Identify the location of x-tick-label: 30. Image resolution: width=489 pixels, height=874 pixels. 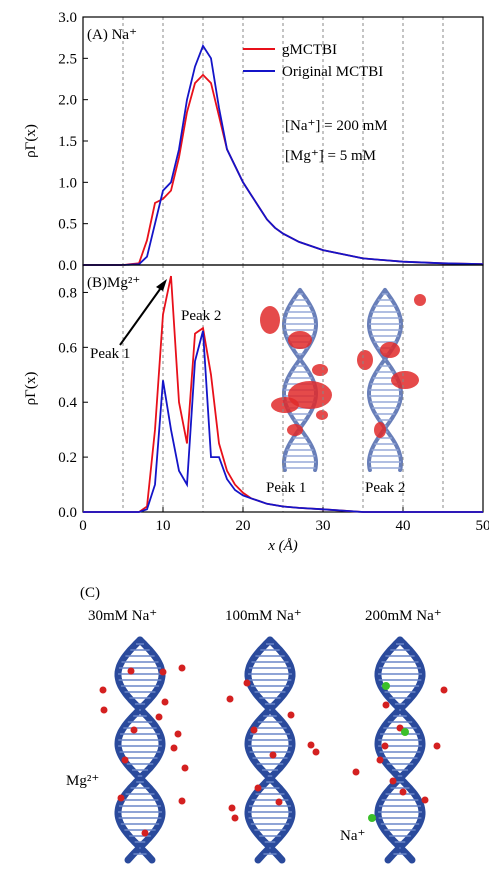
(323, 526).